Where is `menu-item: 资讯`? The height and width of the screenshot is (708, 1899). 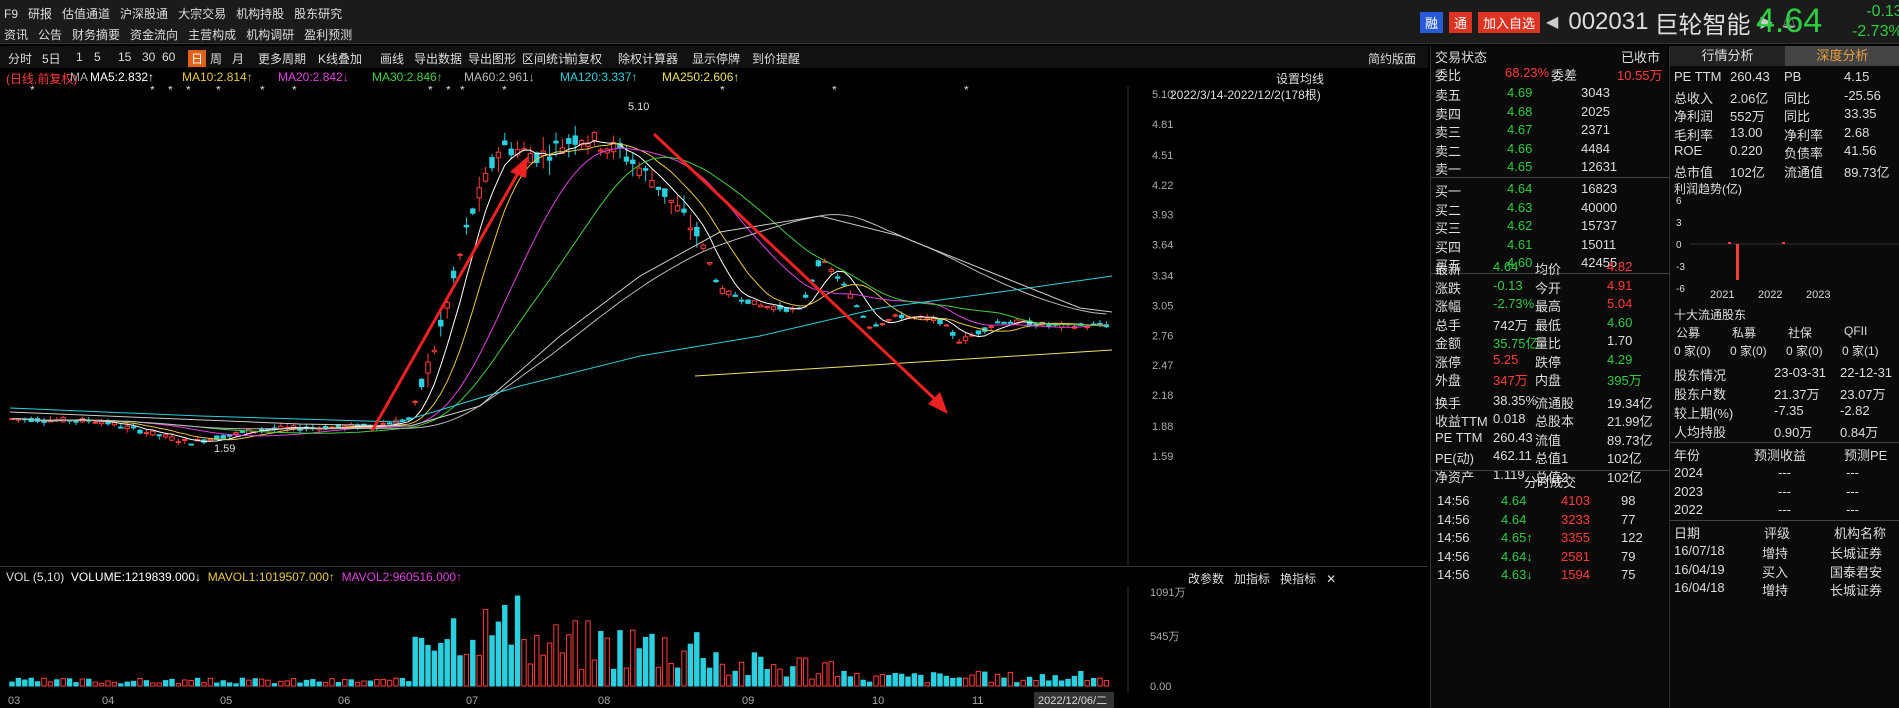
menu-item: 资讯 is located at coordinates (16, 35).